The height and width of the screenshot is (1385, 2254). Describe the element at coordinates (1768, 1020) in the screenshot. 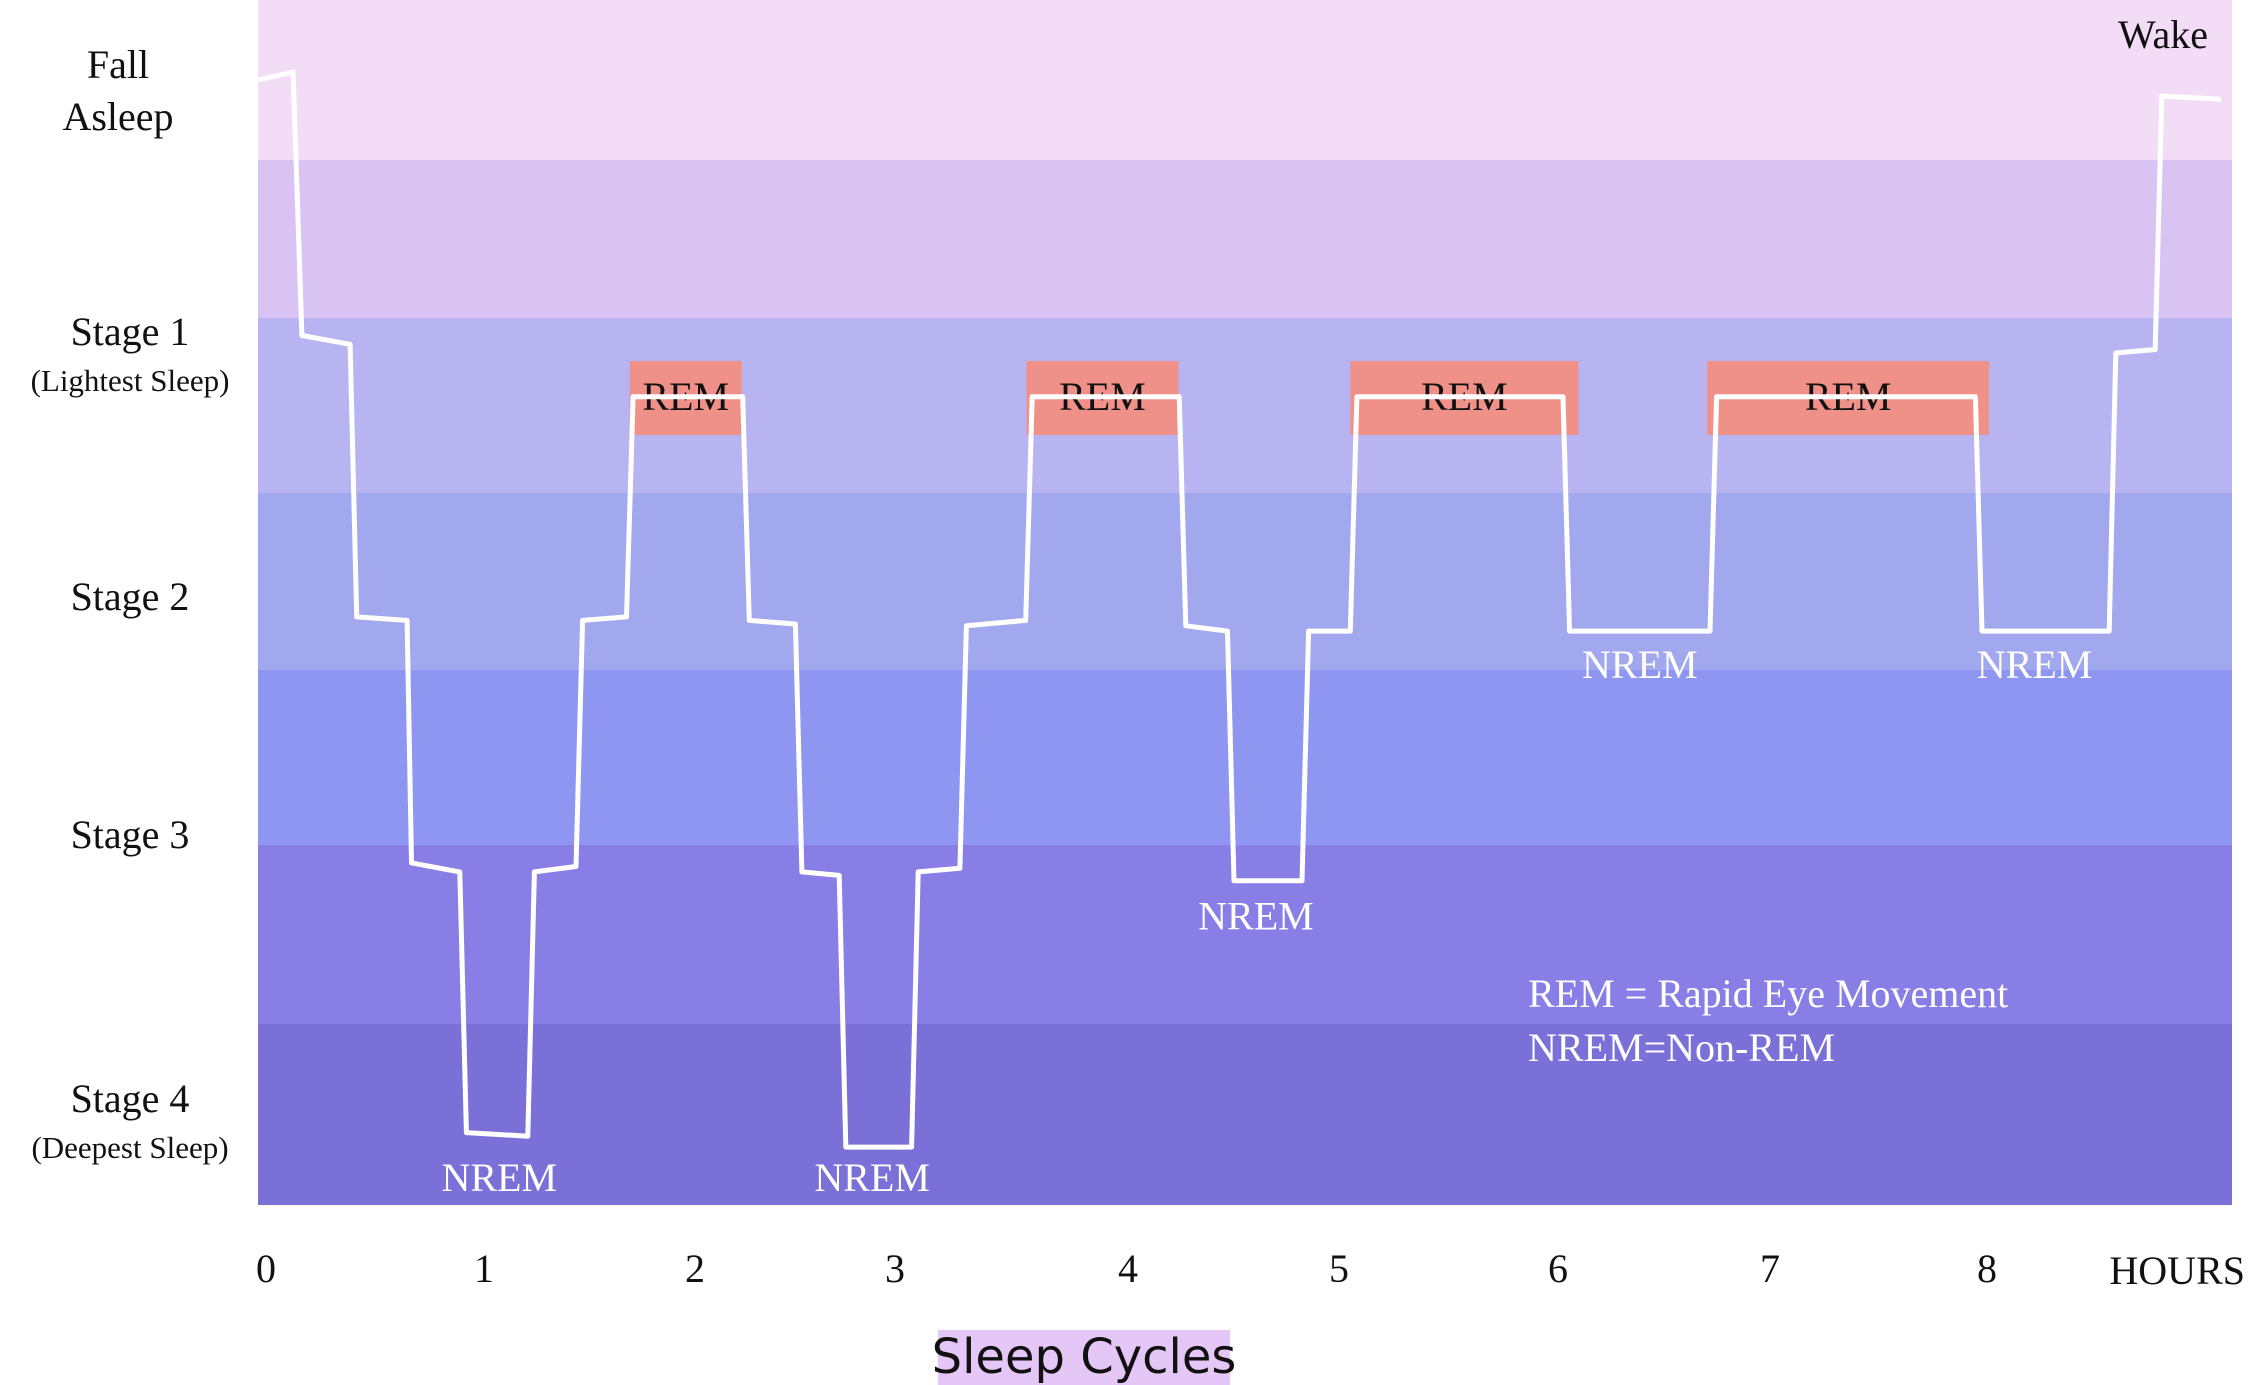

I see `legend: REM = Rapid Eye Movement NREM=Non-REM` at that location.